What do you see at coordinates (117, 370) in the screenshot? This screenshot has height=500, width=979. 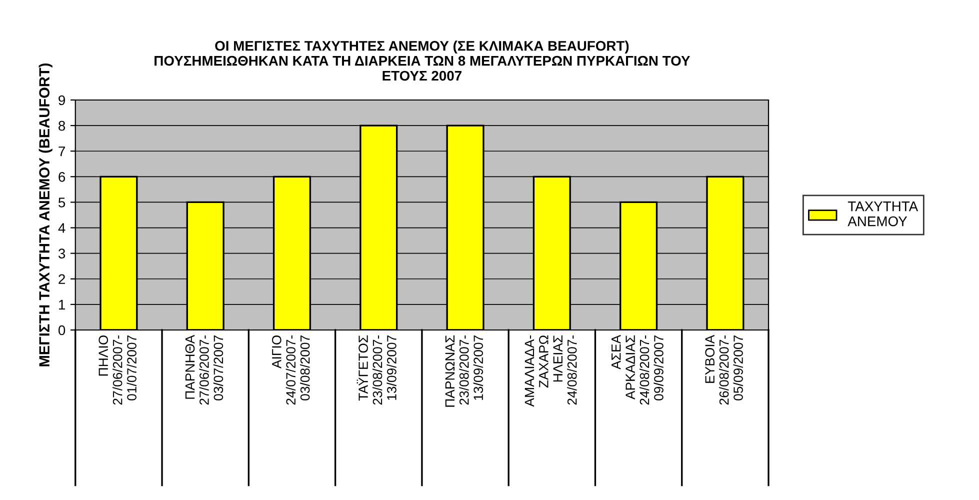 I see `x-tick-label: ΠΗΛΙΟ 27/06/2007- 01/07/2007` at bounding box center [117, 370].